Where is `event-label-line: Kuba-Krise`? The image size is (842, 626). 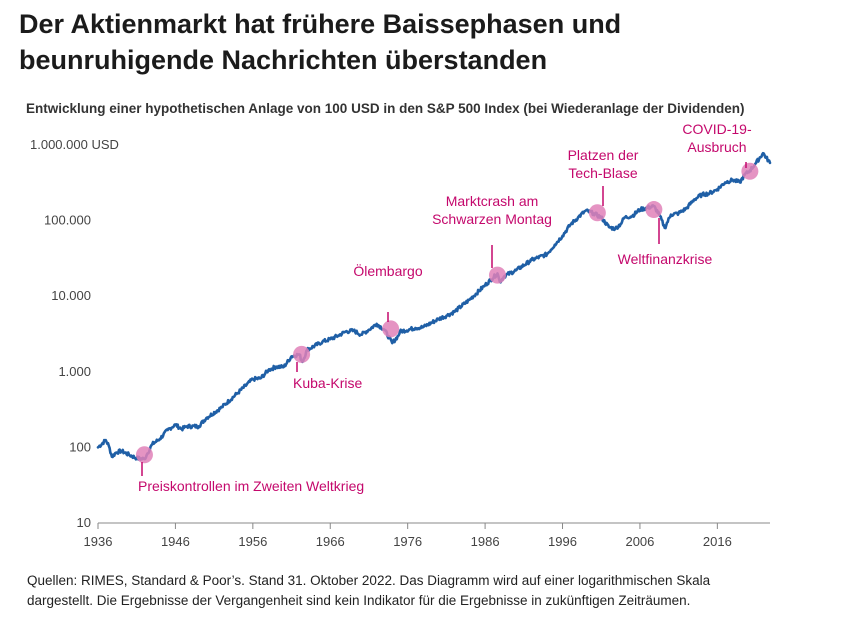 event-label-line: Kuba-Krise is located at coordinates (327, 383).